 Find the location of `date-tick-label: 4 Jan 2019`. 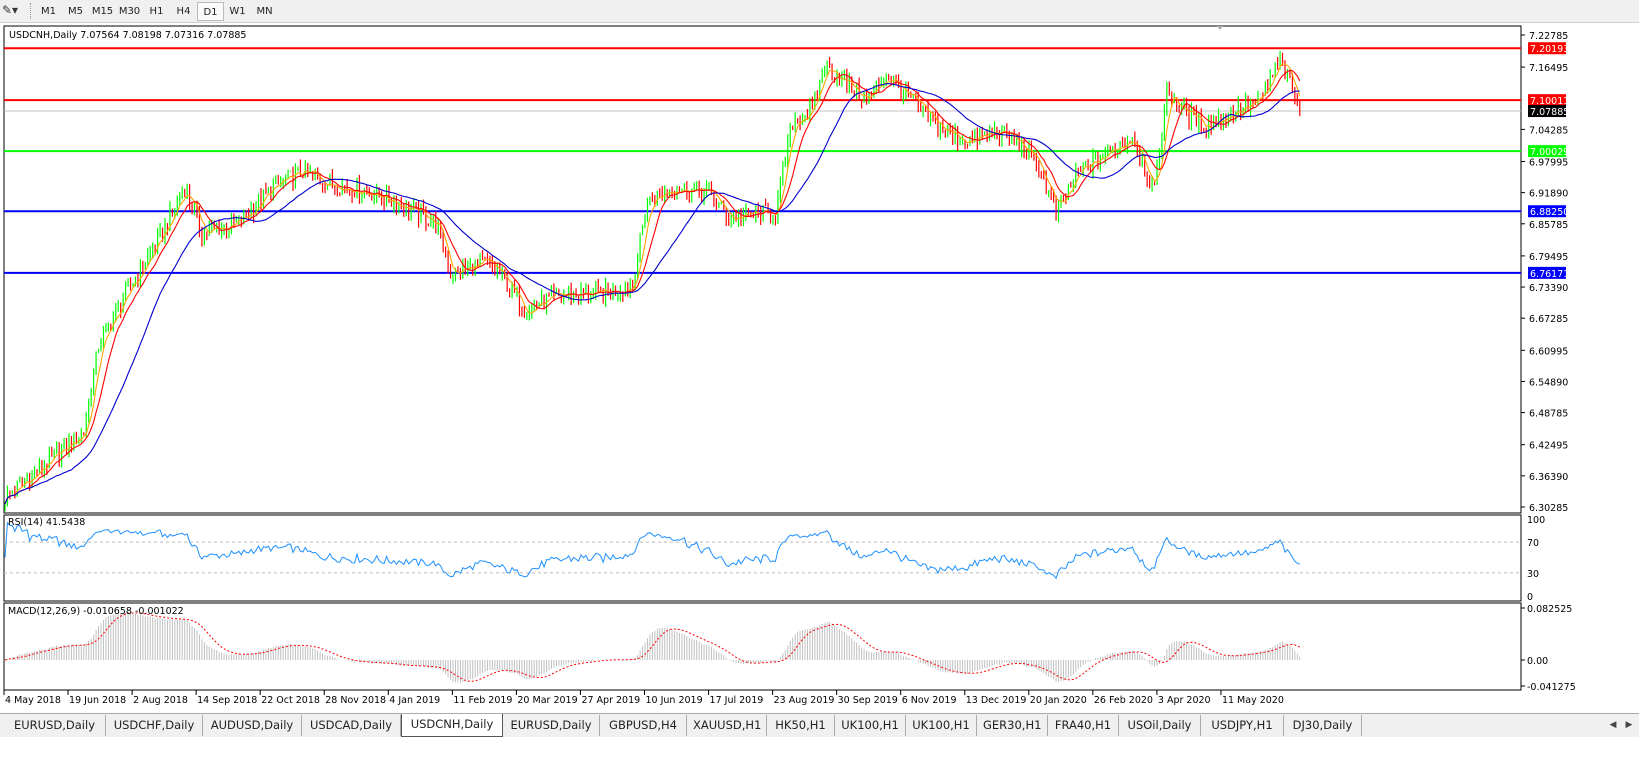

date-tick-label: 4 Jan 2019 is located at coordinates (414, 700).